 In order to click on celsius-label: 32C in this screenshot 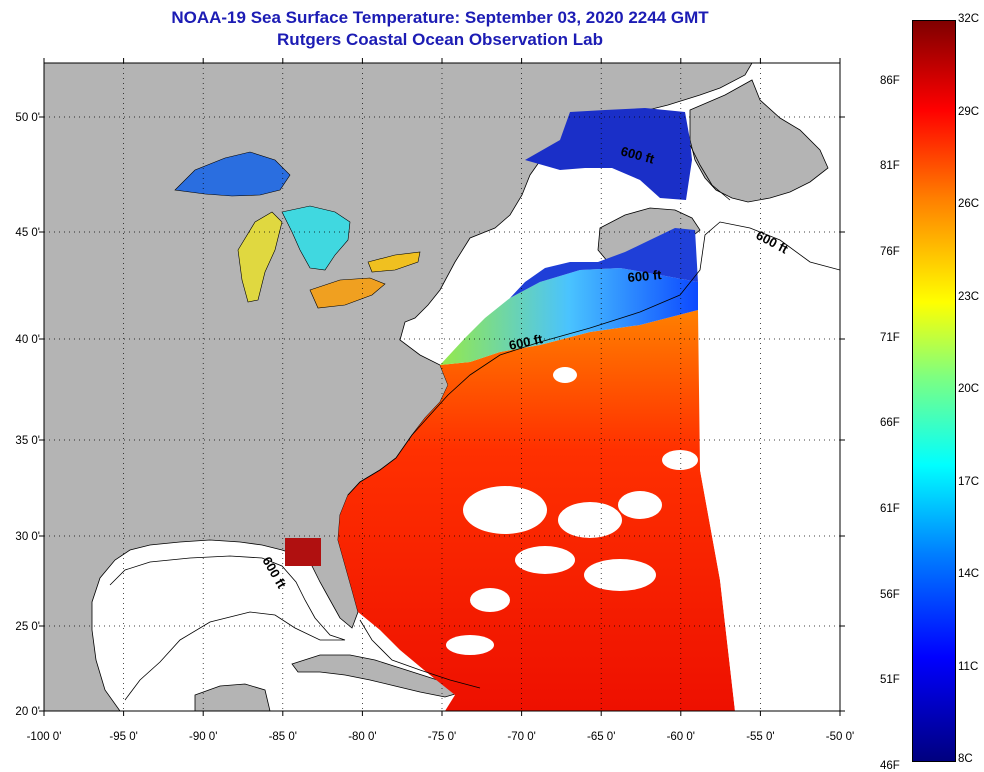, I will do `click(969, 19)`.